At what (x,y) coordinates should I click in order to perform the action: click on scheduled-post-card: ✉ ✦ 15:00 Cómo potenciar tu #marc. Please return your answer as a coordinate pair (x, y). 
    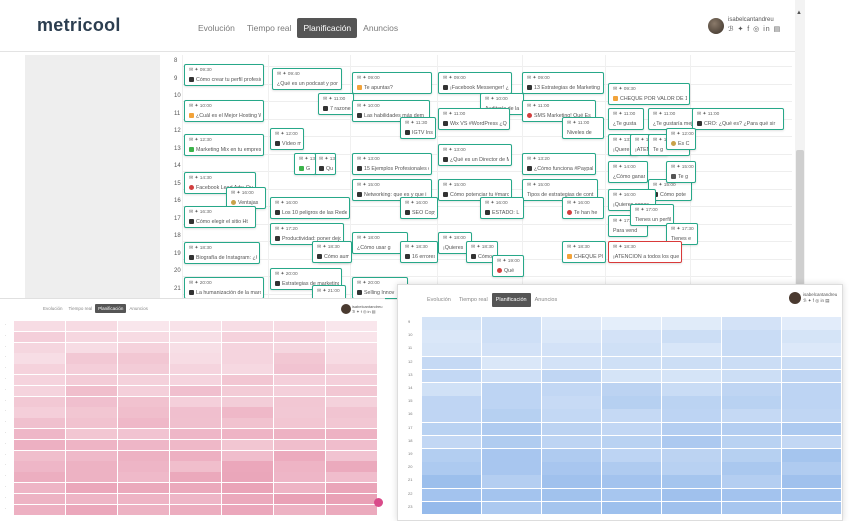
    Looking at the image, I should click on (475, 190).